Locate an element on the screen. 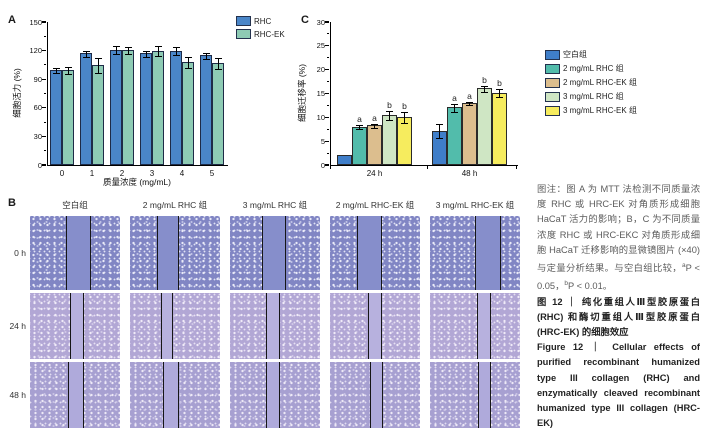 Image resolution: width=704 pixels, height=441 pixels. panel-b-row-label: 48 h is located at coordinates (17, 395).